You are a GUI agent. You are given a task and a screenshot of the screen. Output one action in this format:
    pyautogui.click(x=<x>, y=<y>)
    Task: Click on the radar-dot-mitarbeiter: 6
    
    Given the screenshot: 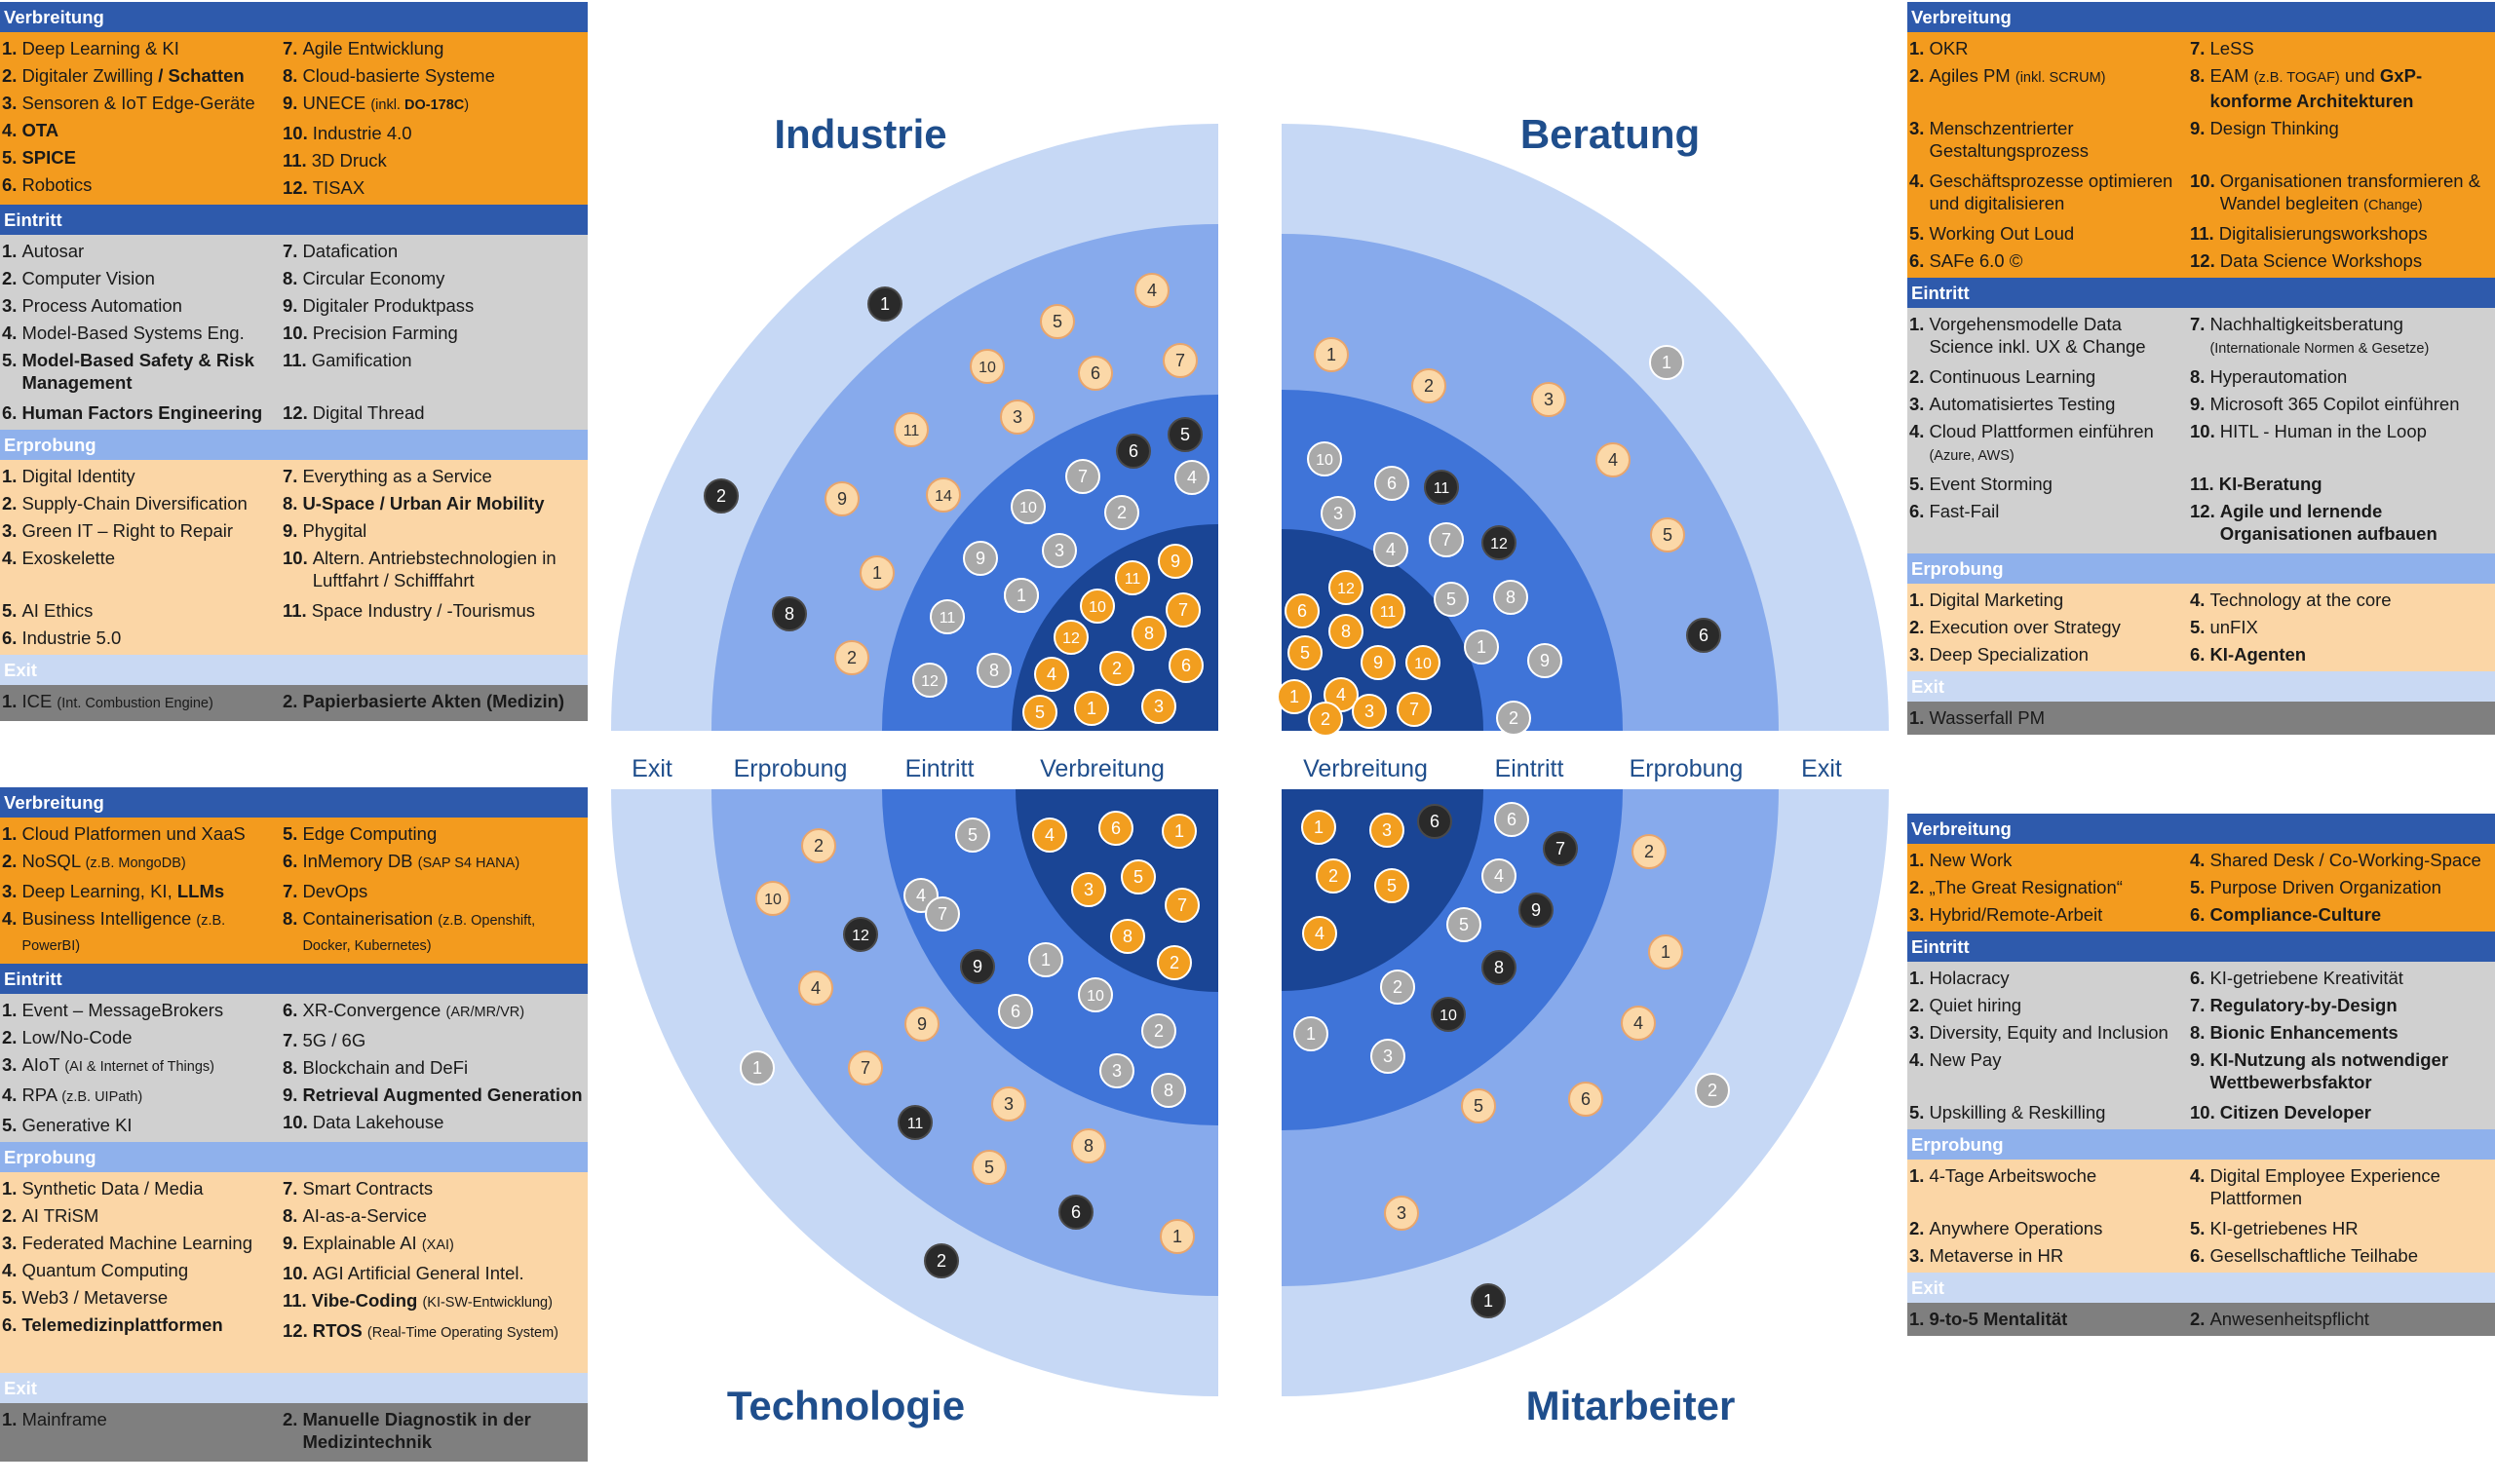 What is the action you would take?
    pyautogui.click(x=1434, y=821)
    